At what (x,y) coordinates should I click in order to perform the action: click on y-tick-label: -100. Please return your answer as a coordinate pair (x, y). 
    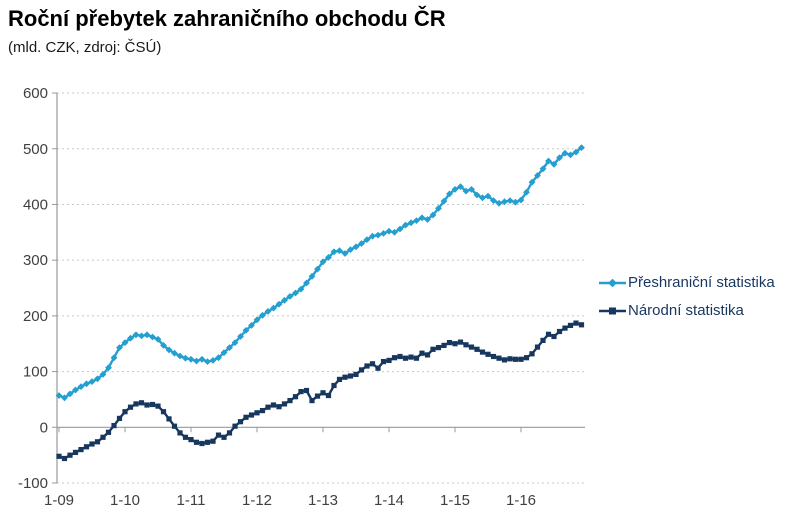
    Looking at the image, I should click on (33, 483).